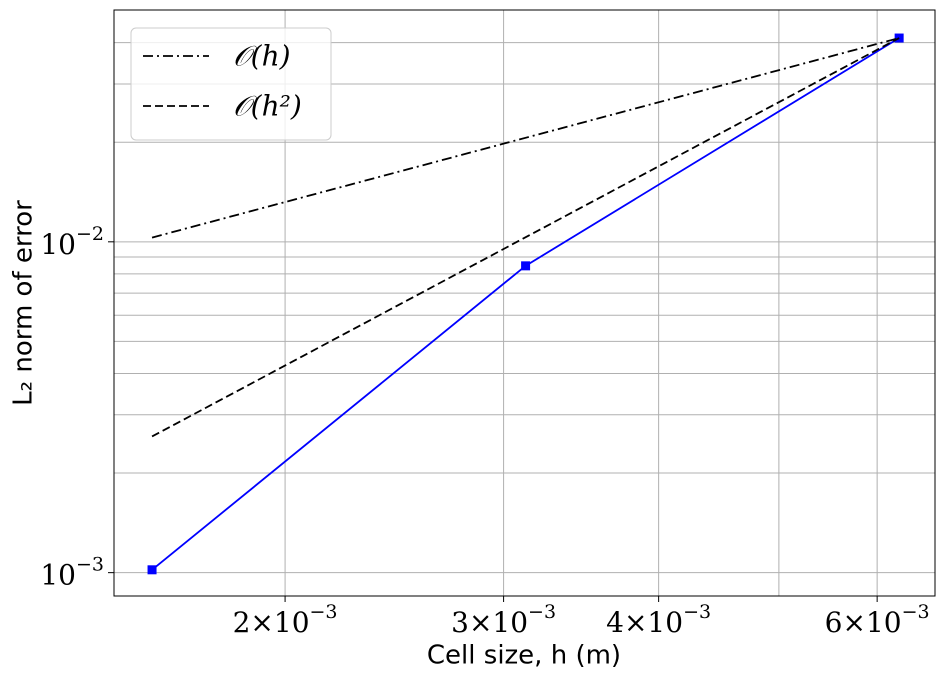  What do you see at coordinates (877, 620) in the screenshot?
I see `x-tick-label: 6×10⁻³` at bounding box center [877, 620].